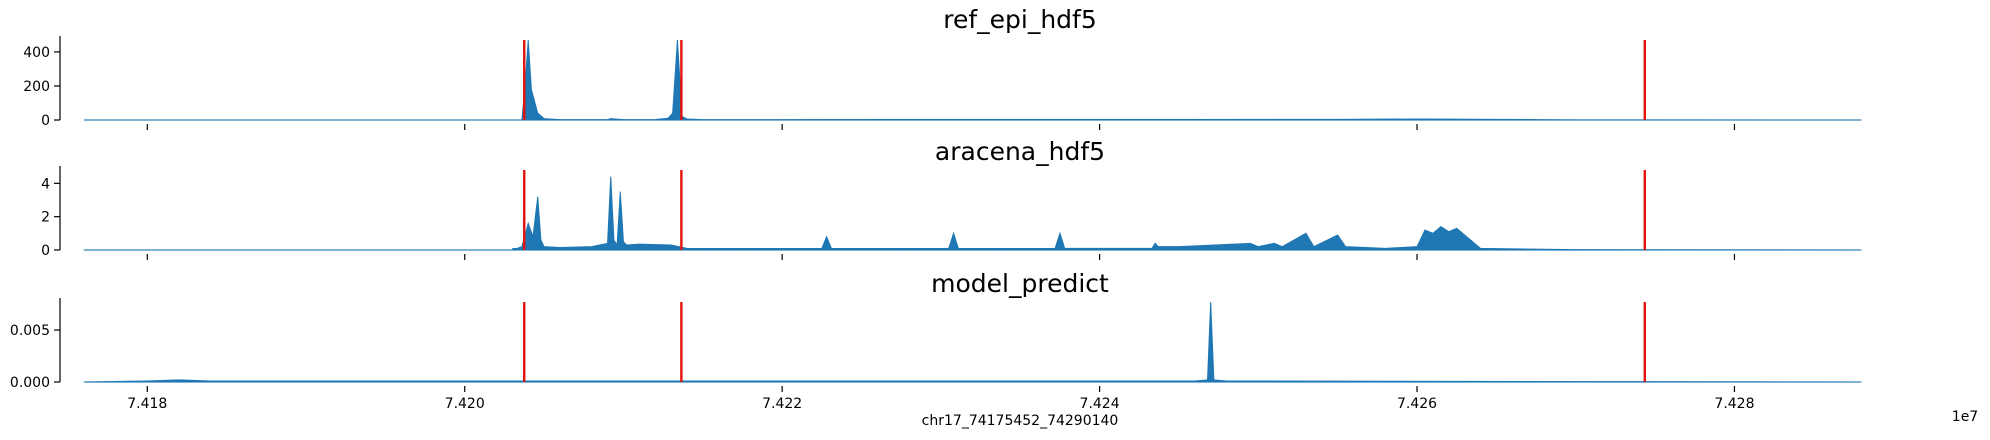  I want to click on x-tick-label: 7.424, so click(1100, 404).